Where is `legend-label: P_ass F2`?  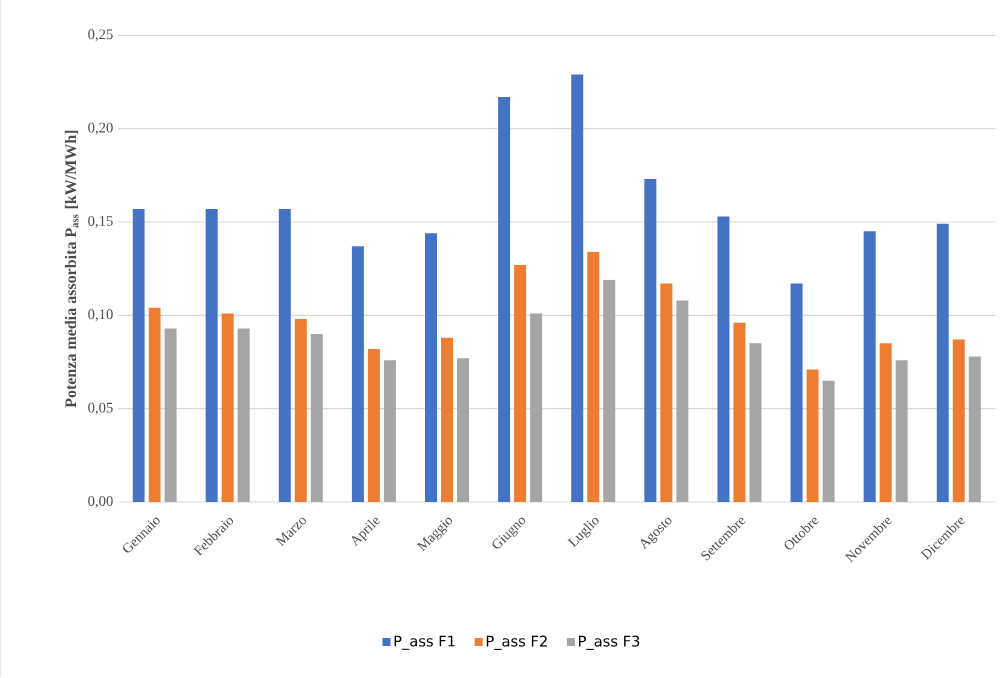
legend-label: P_ass F2 is located at coordinates (516, 642).